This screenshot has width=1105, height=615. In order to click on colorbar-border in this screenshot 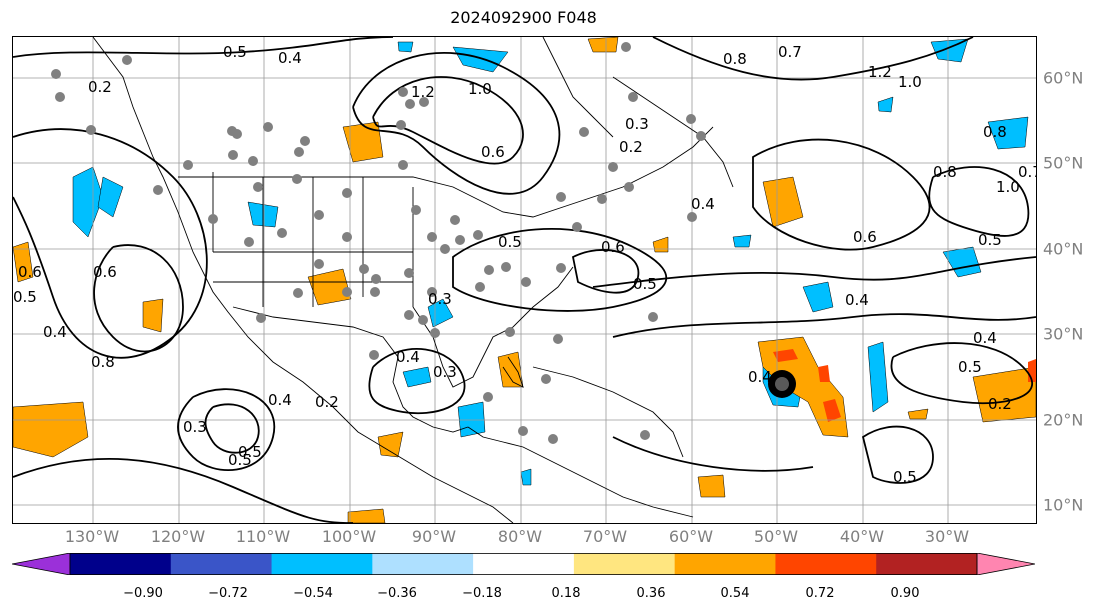, I will do `click(523, 564)`.